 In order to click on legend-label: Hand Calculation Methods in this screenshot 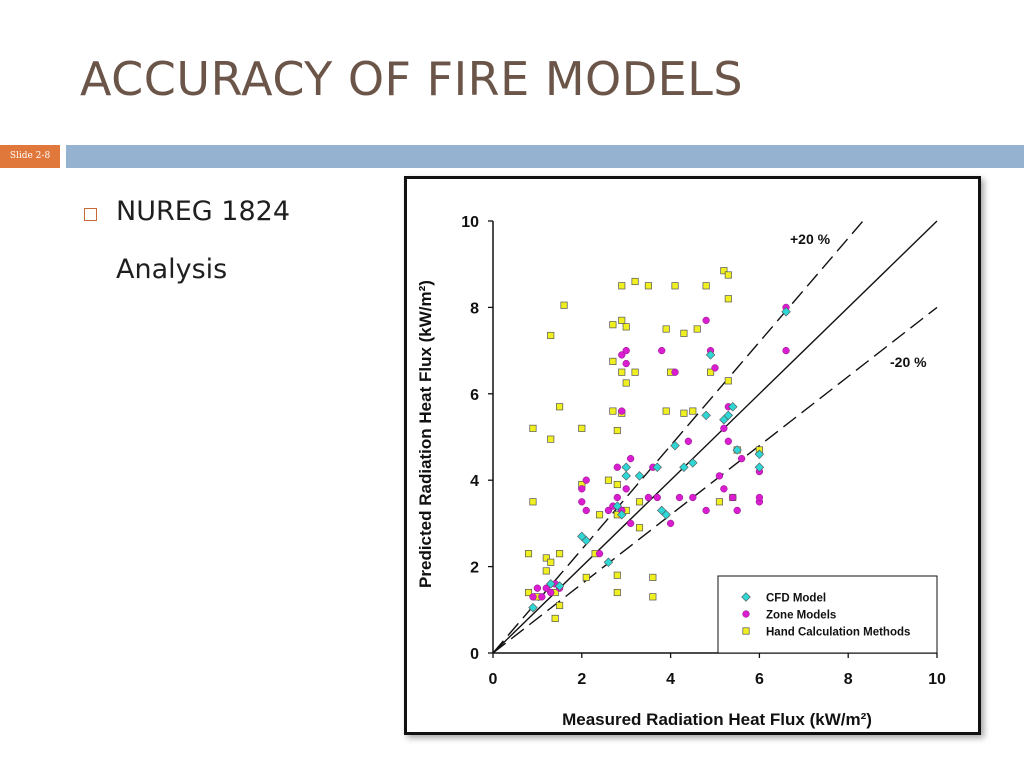, I will do `click(838, 633)`.